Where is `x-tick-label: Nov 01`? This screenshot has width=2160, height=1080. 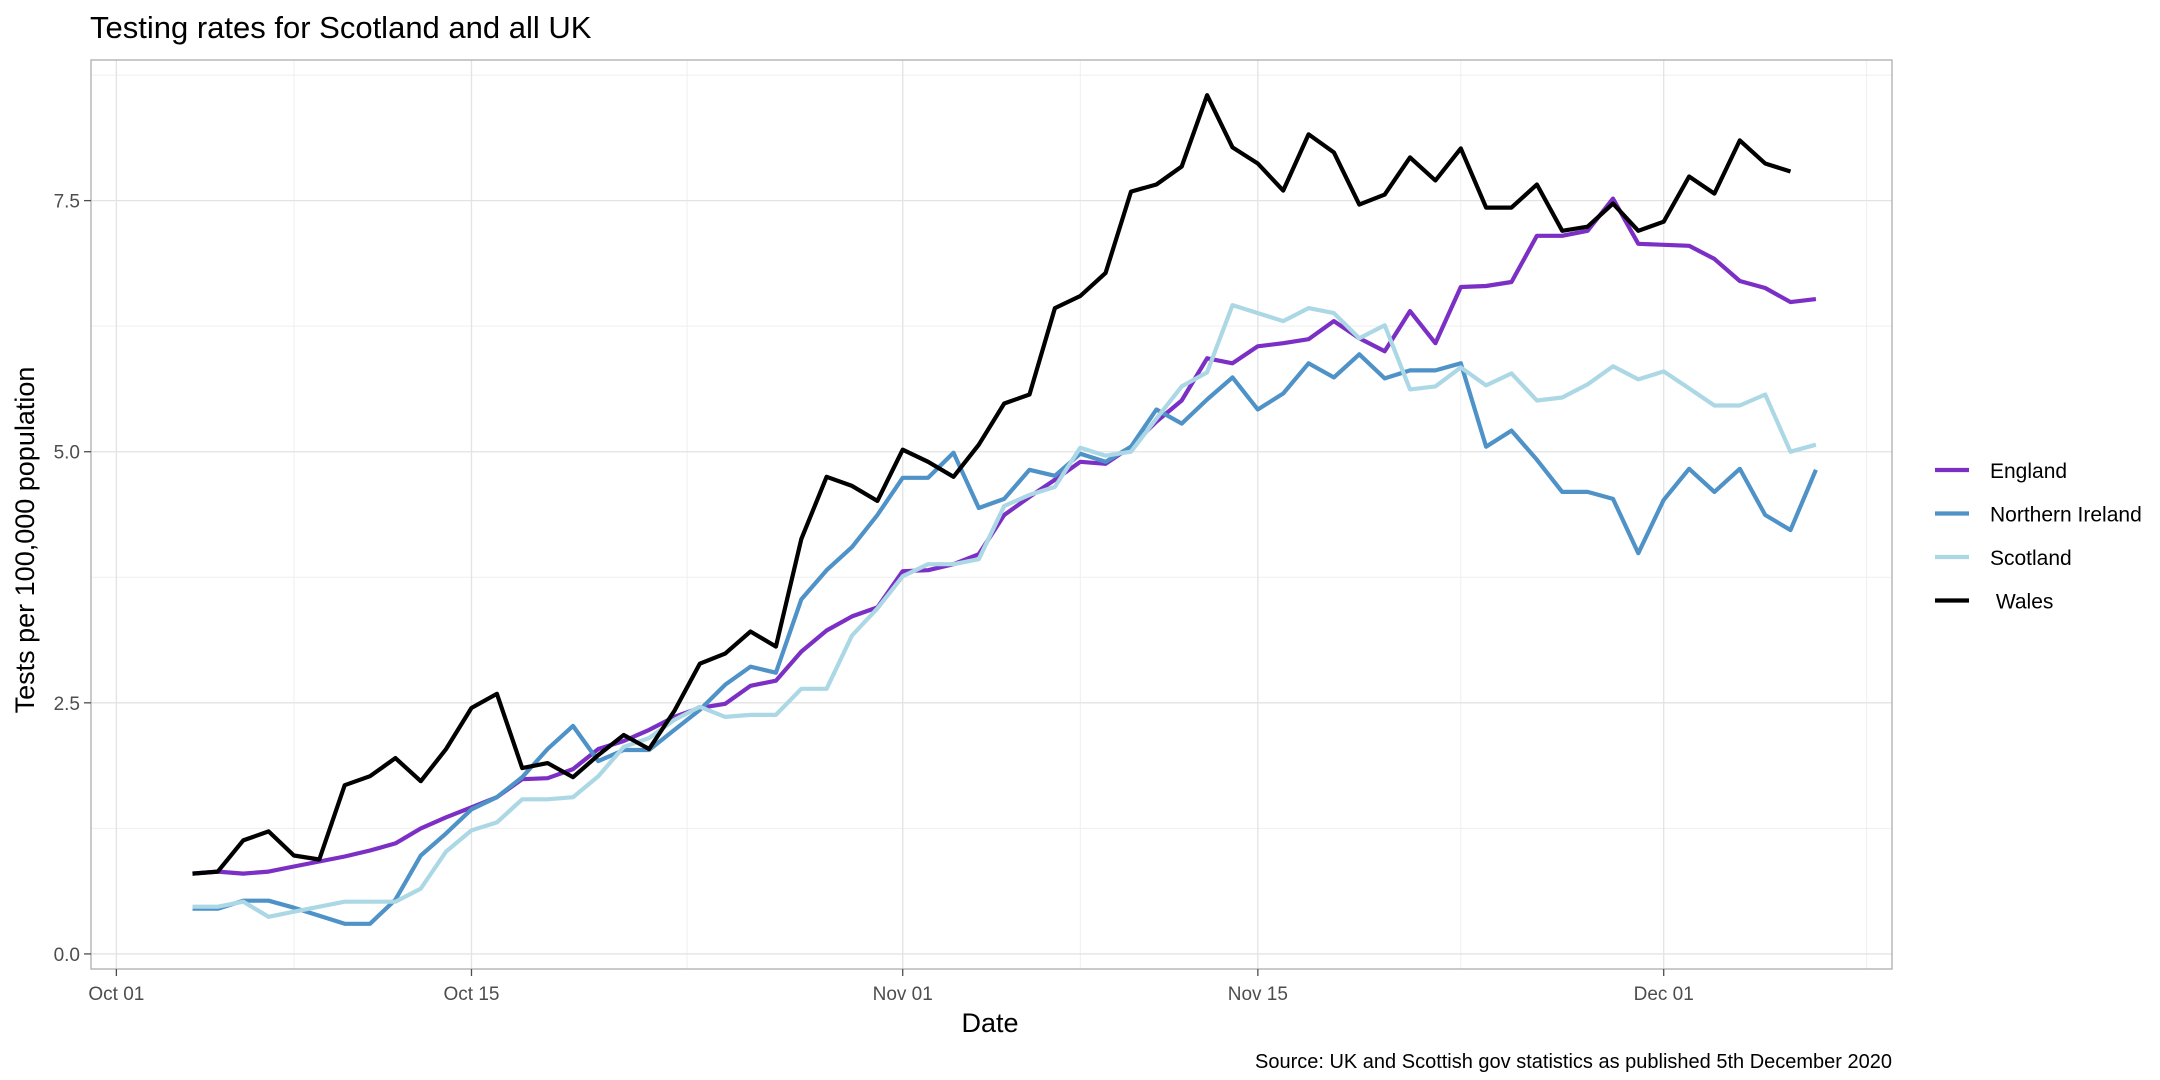
x-tick-label: Nov 01 is located at coordinates (903, 994).